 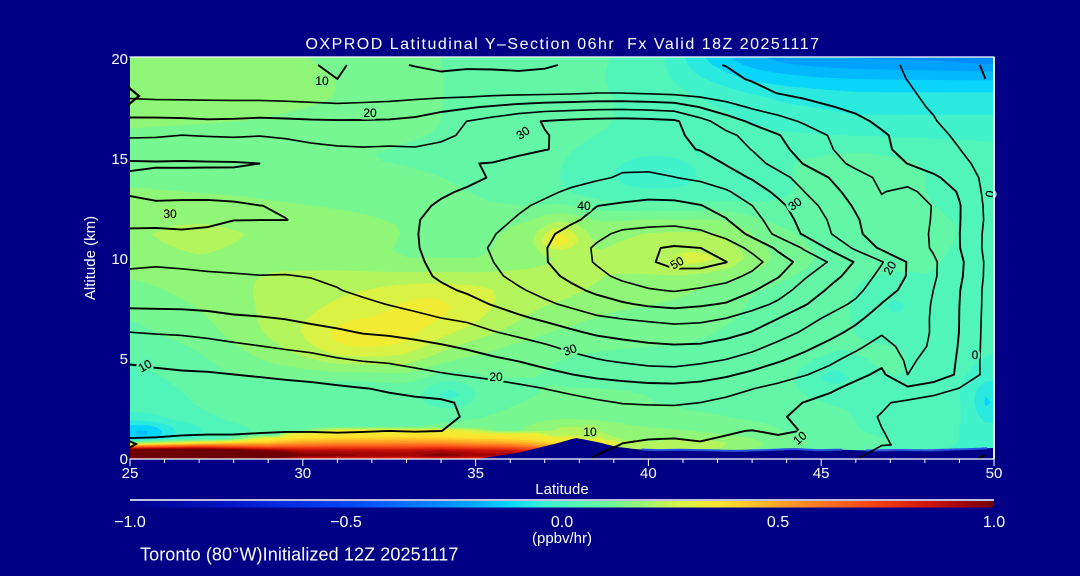 What do you see at coordinates (90, 258) in the screenshot?
I see `svg-text: Altitude (km)` at bounding box center [90, 258].